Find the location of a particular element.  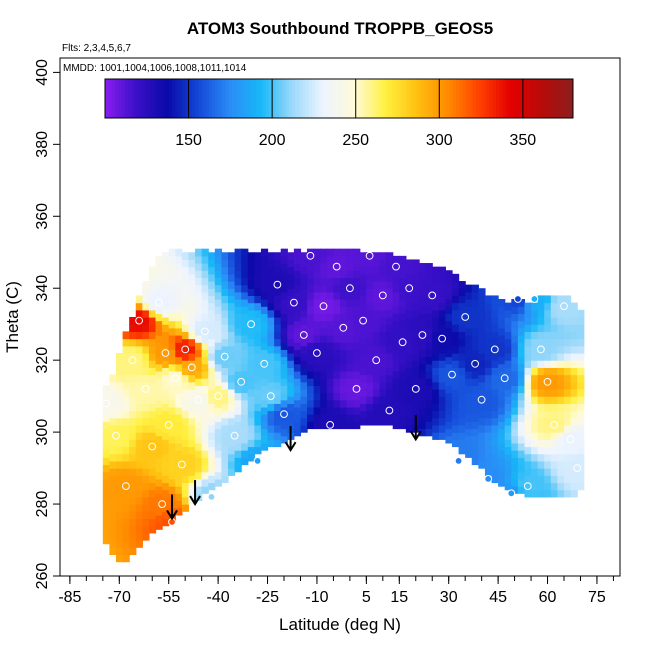

dates-note: MMDD: 1001,1004,1006,1008,1011,1014 is located at coordinates (155, 68).